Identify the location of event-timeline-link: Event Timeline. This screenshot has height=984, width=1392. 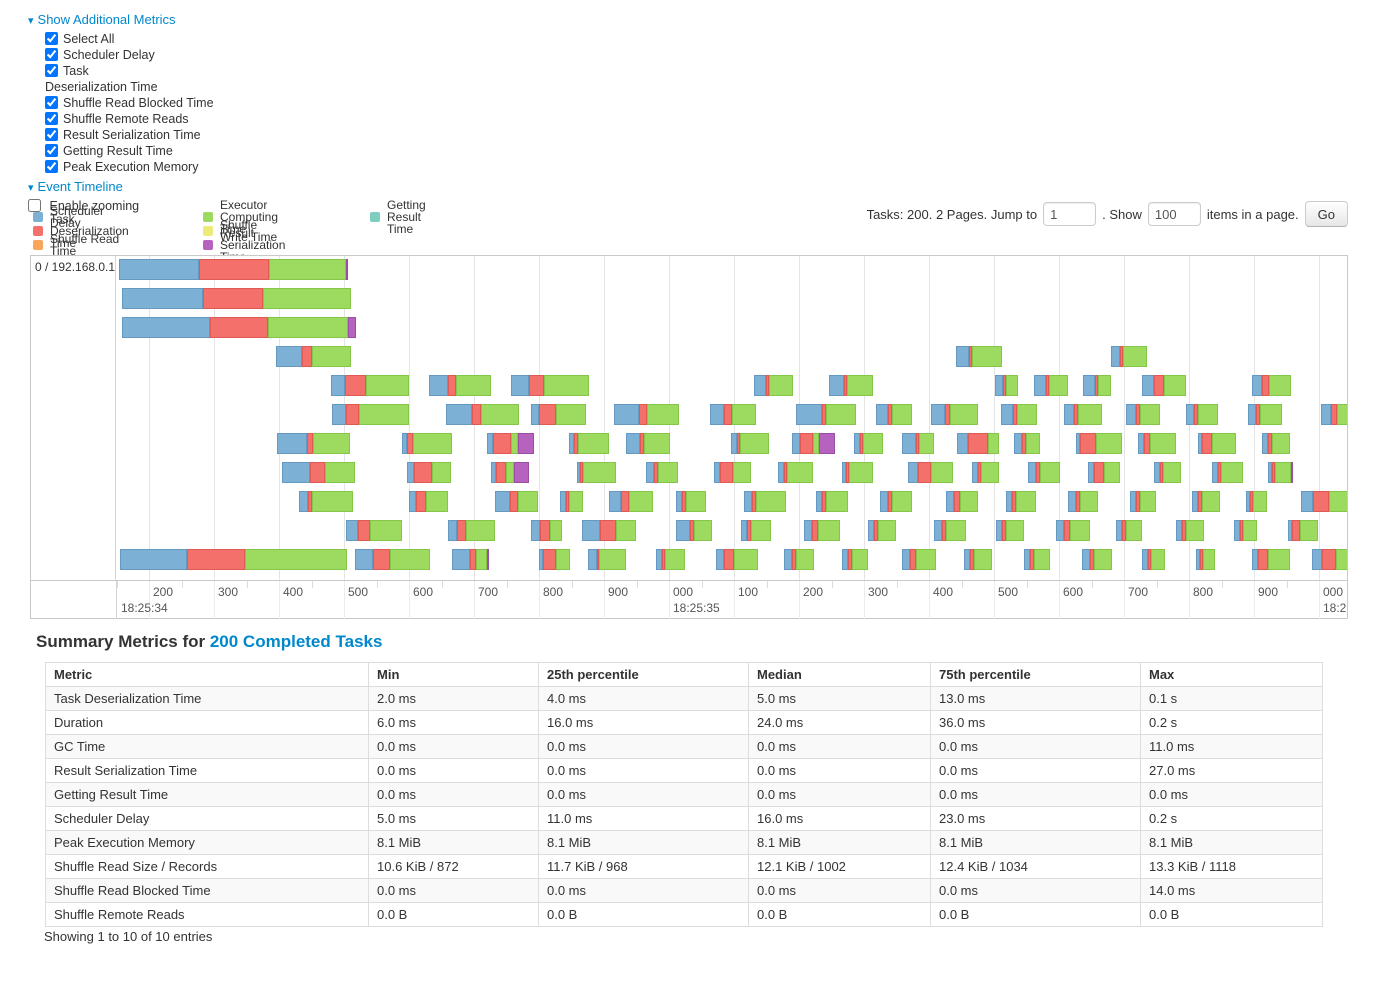
(80, 186).